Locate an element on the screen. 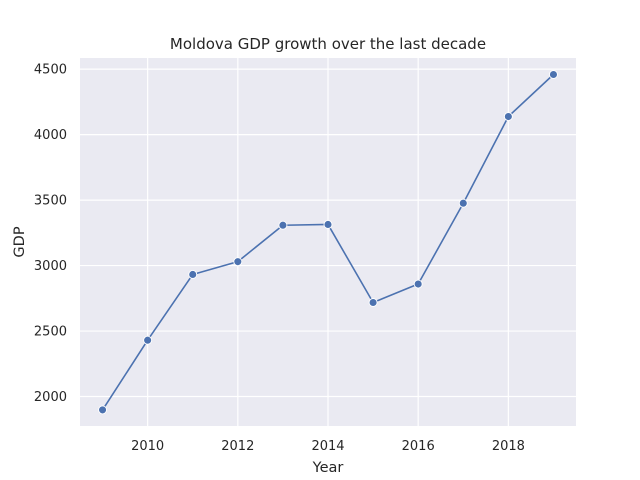 Image resolution: width=640 pixels, height=480 pixels. y-tick-label: 2000 is located at coordinates (50, 397).